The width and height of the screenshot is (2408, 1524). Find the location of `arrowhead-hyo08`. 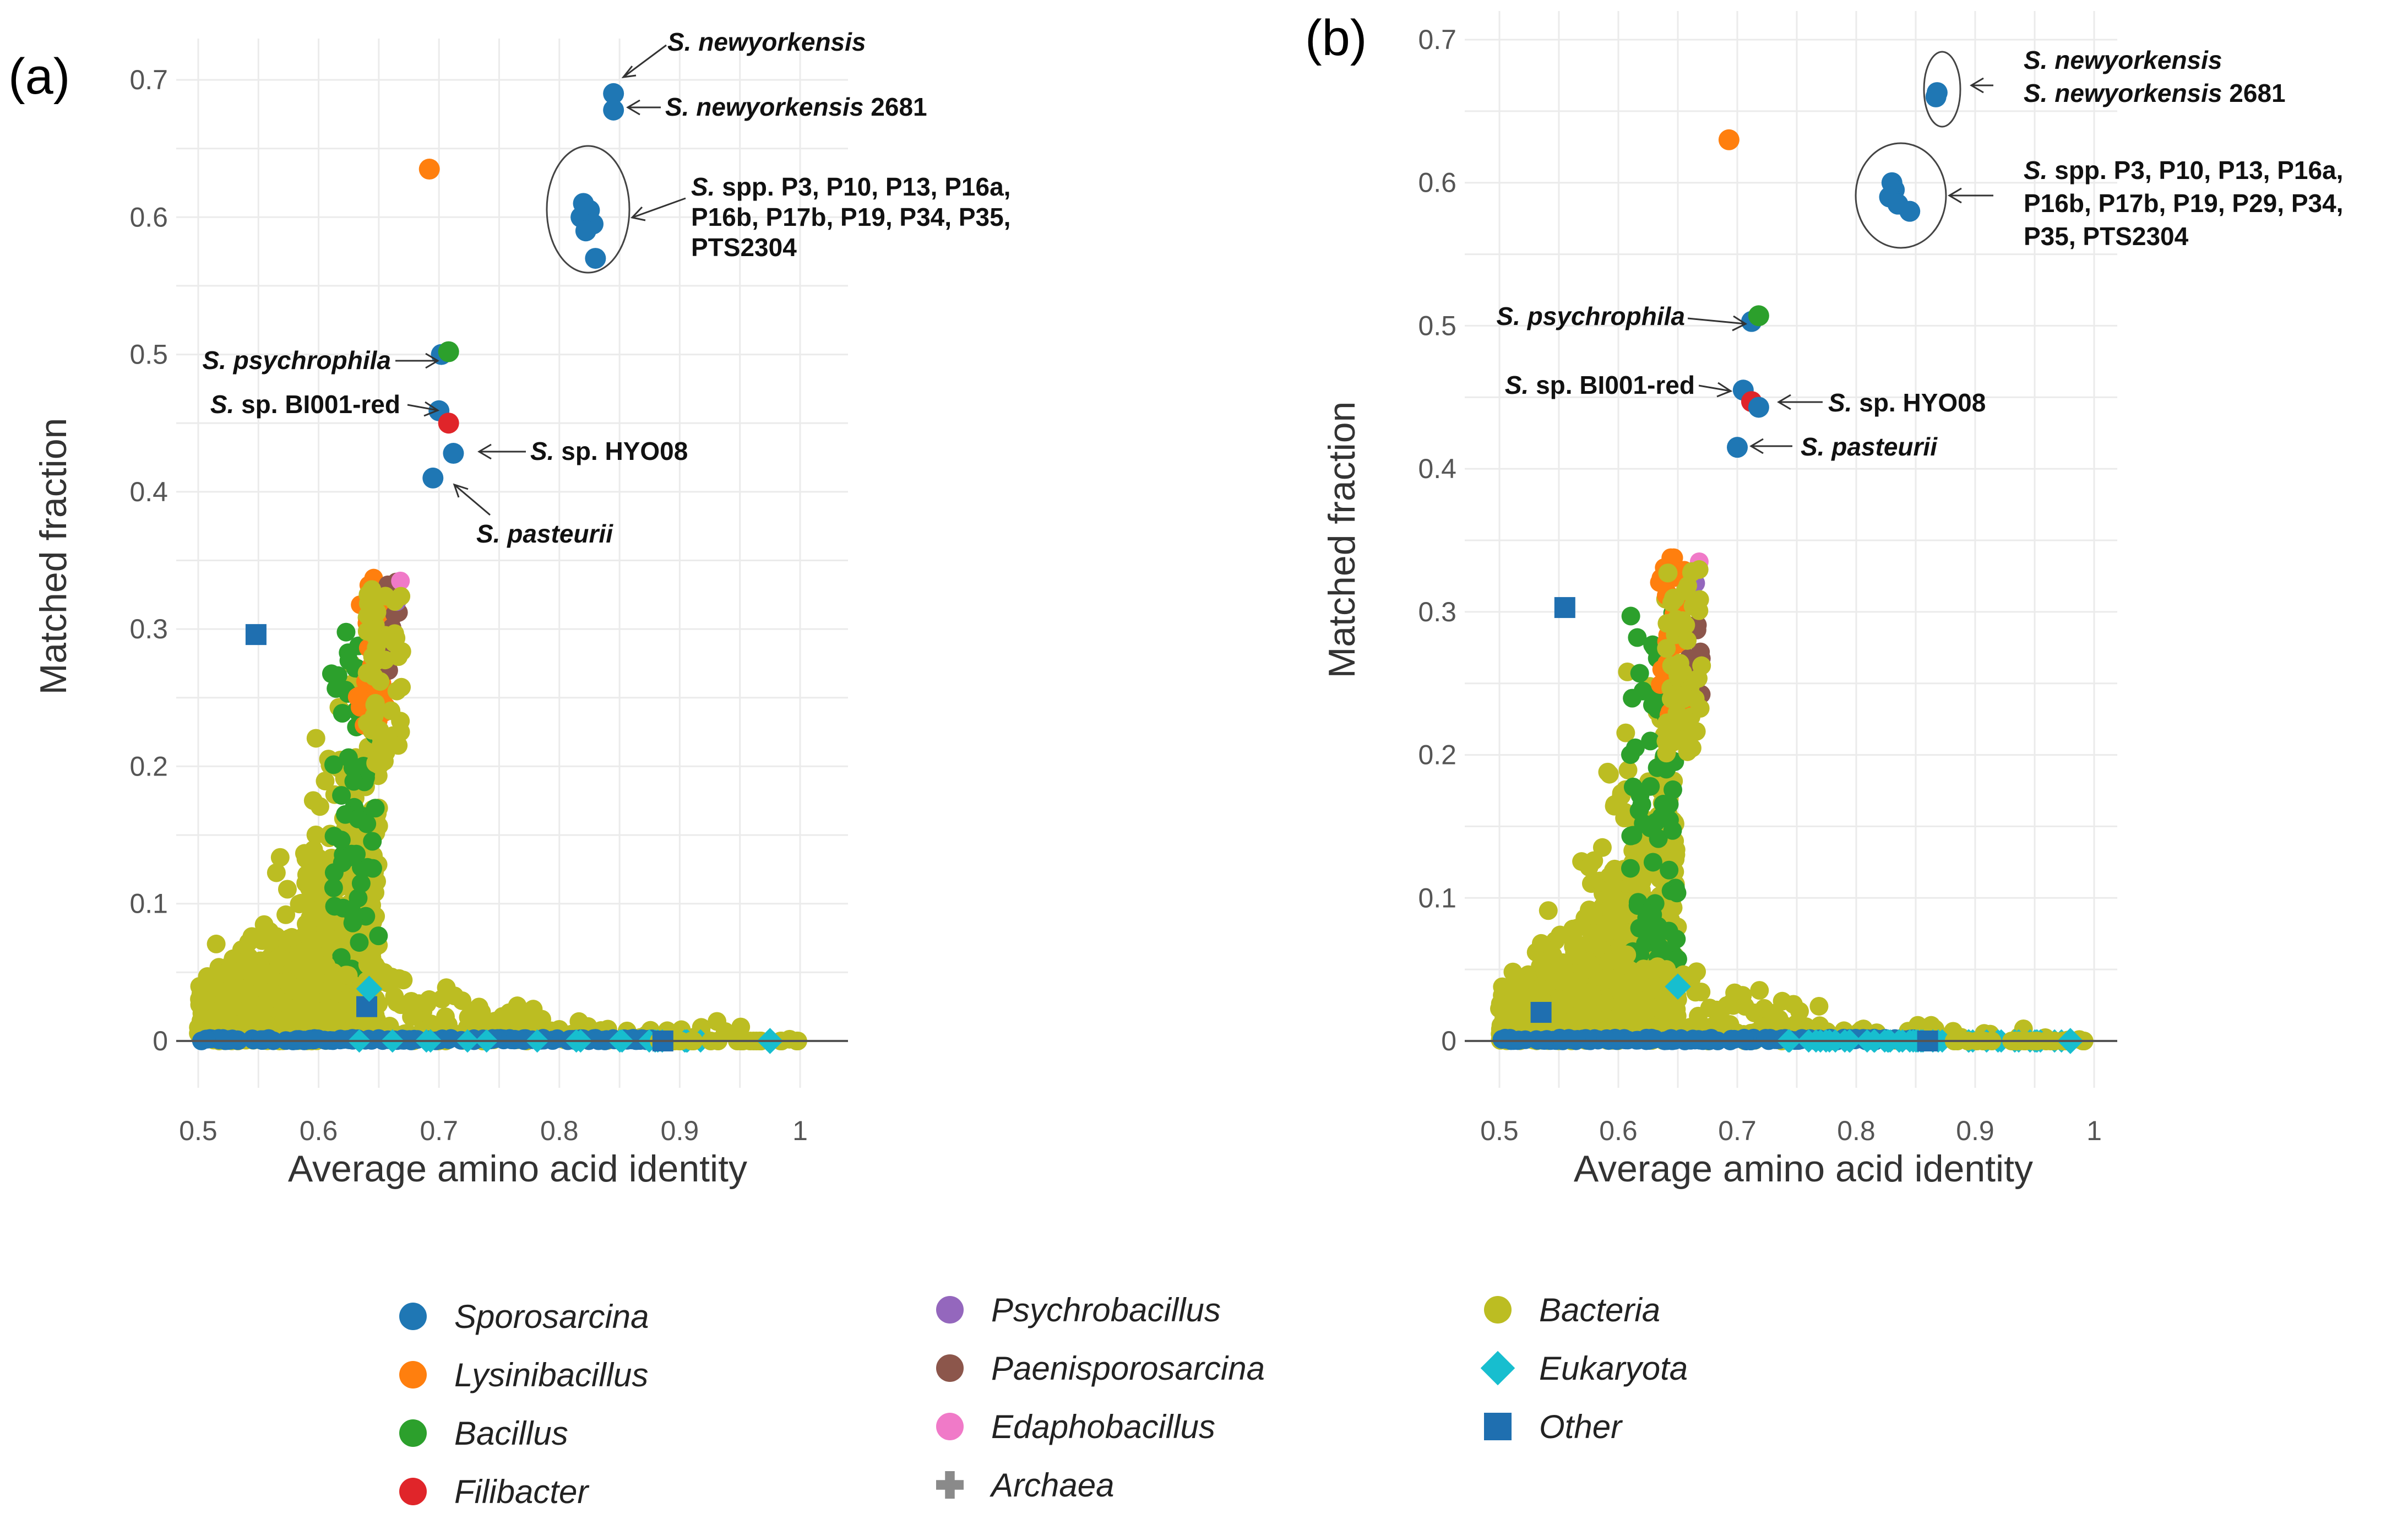

arrowhead-hyo08 is located at coordinates (484, 451).